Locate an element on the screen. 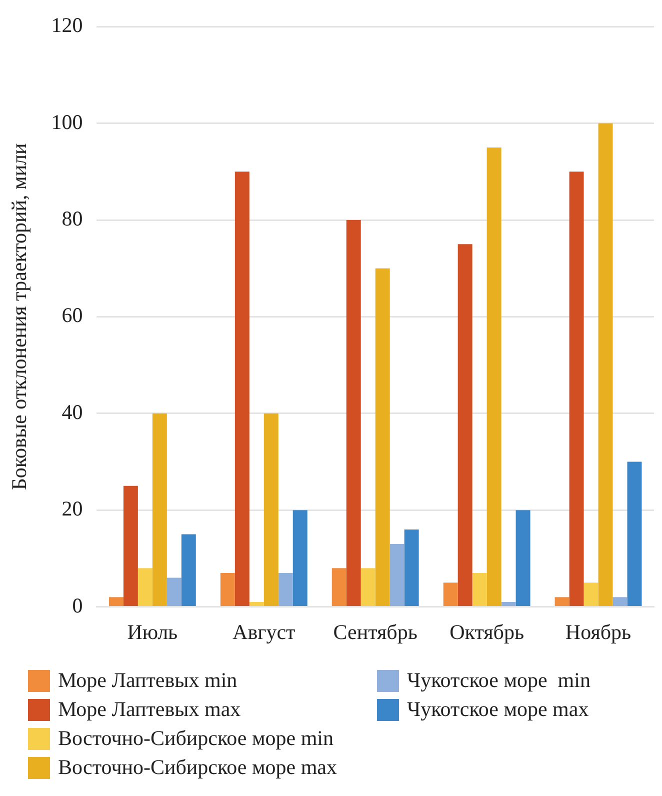 The width and height of the screenshot is (662, 796). y-tick-label: 80 is located at coordinates (72, 218).